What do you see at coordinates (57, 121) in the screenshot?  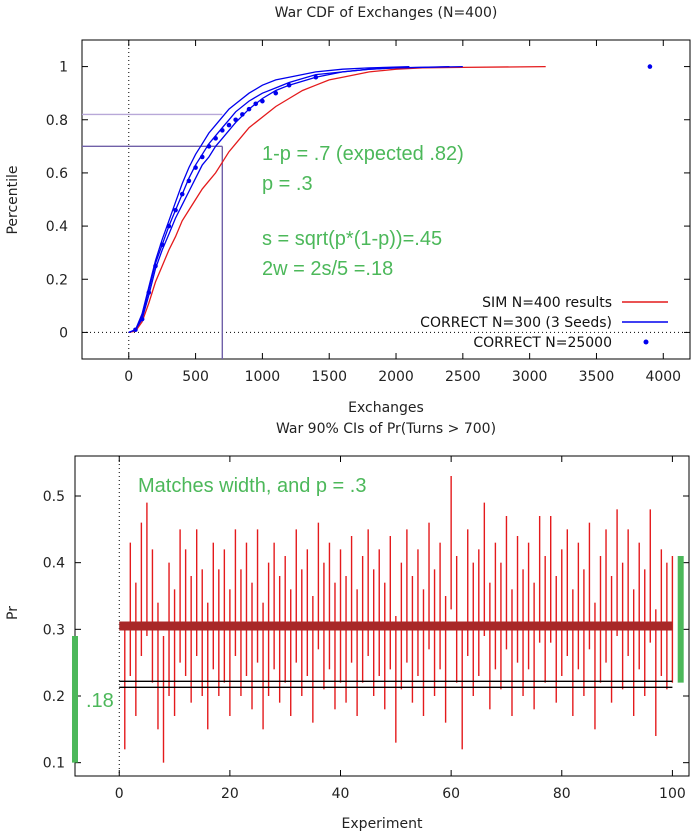 I see `cdf-y-tick-label: 0.8` at bounding box center [57, 121].